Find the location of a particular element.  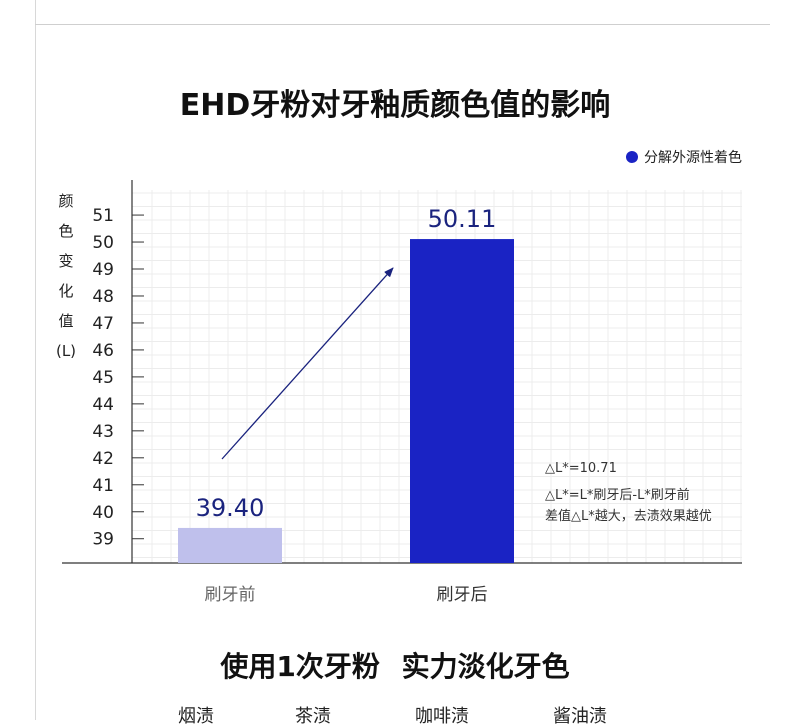

category-label: 刷牙后 is located at coordinates (462, 595).